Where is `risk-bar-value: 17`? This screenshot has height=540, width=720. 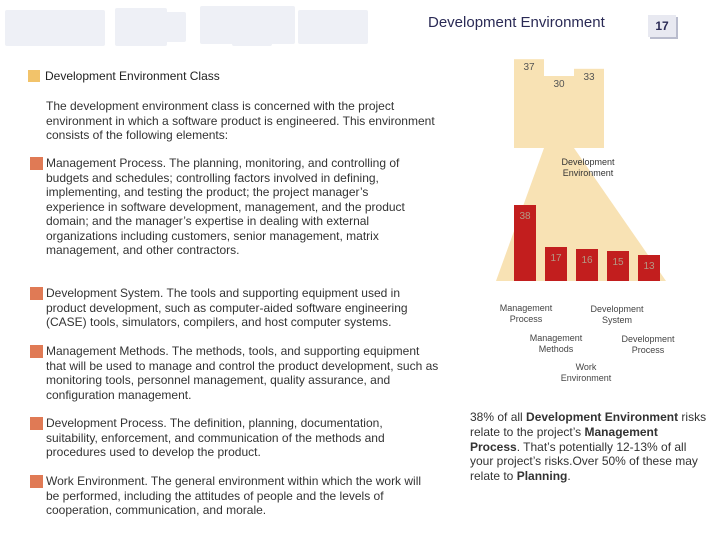 risk-bar-value: 17 is located at coordinates (556, 258).